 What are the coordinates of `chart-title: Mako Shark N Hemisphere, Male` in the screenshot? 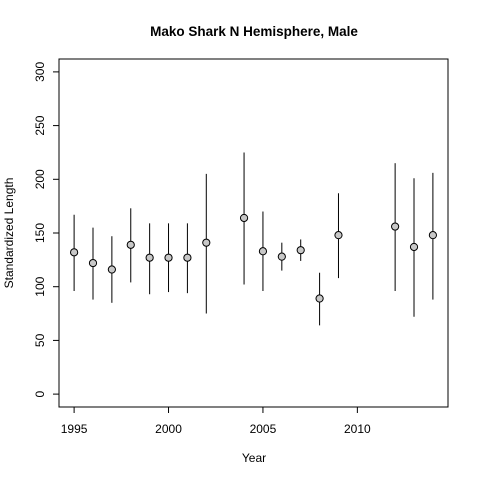 It's located at (254, 31).